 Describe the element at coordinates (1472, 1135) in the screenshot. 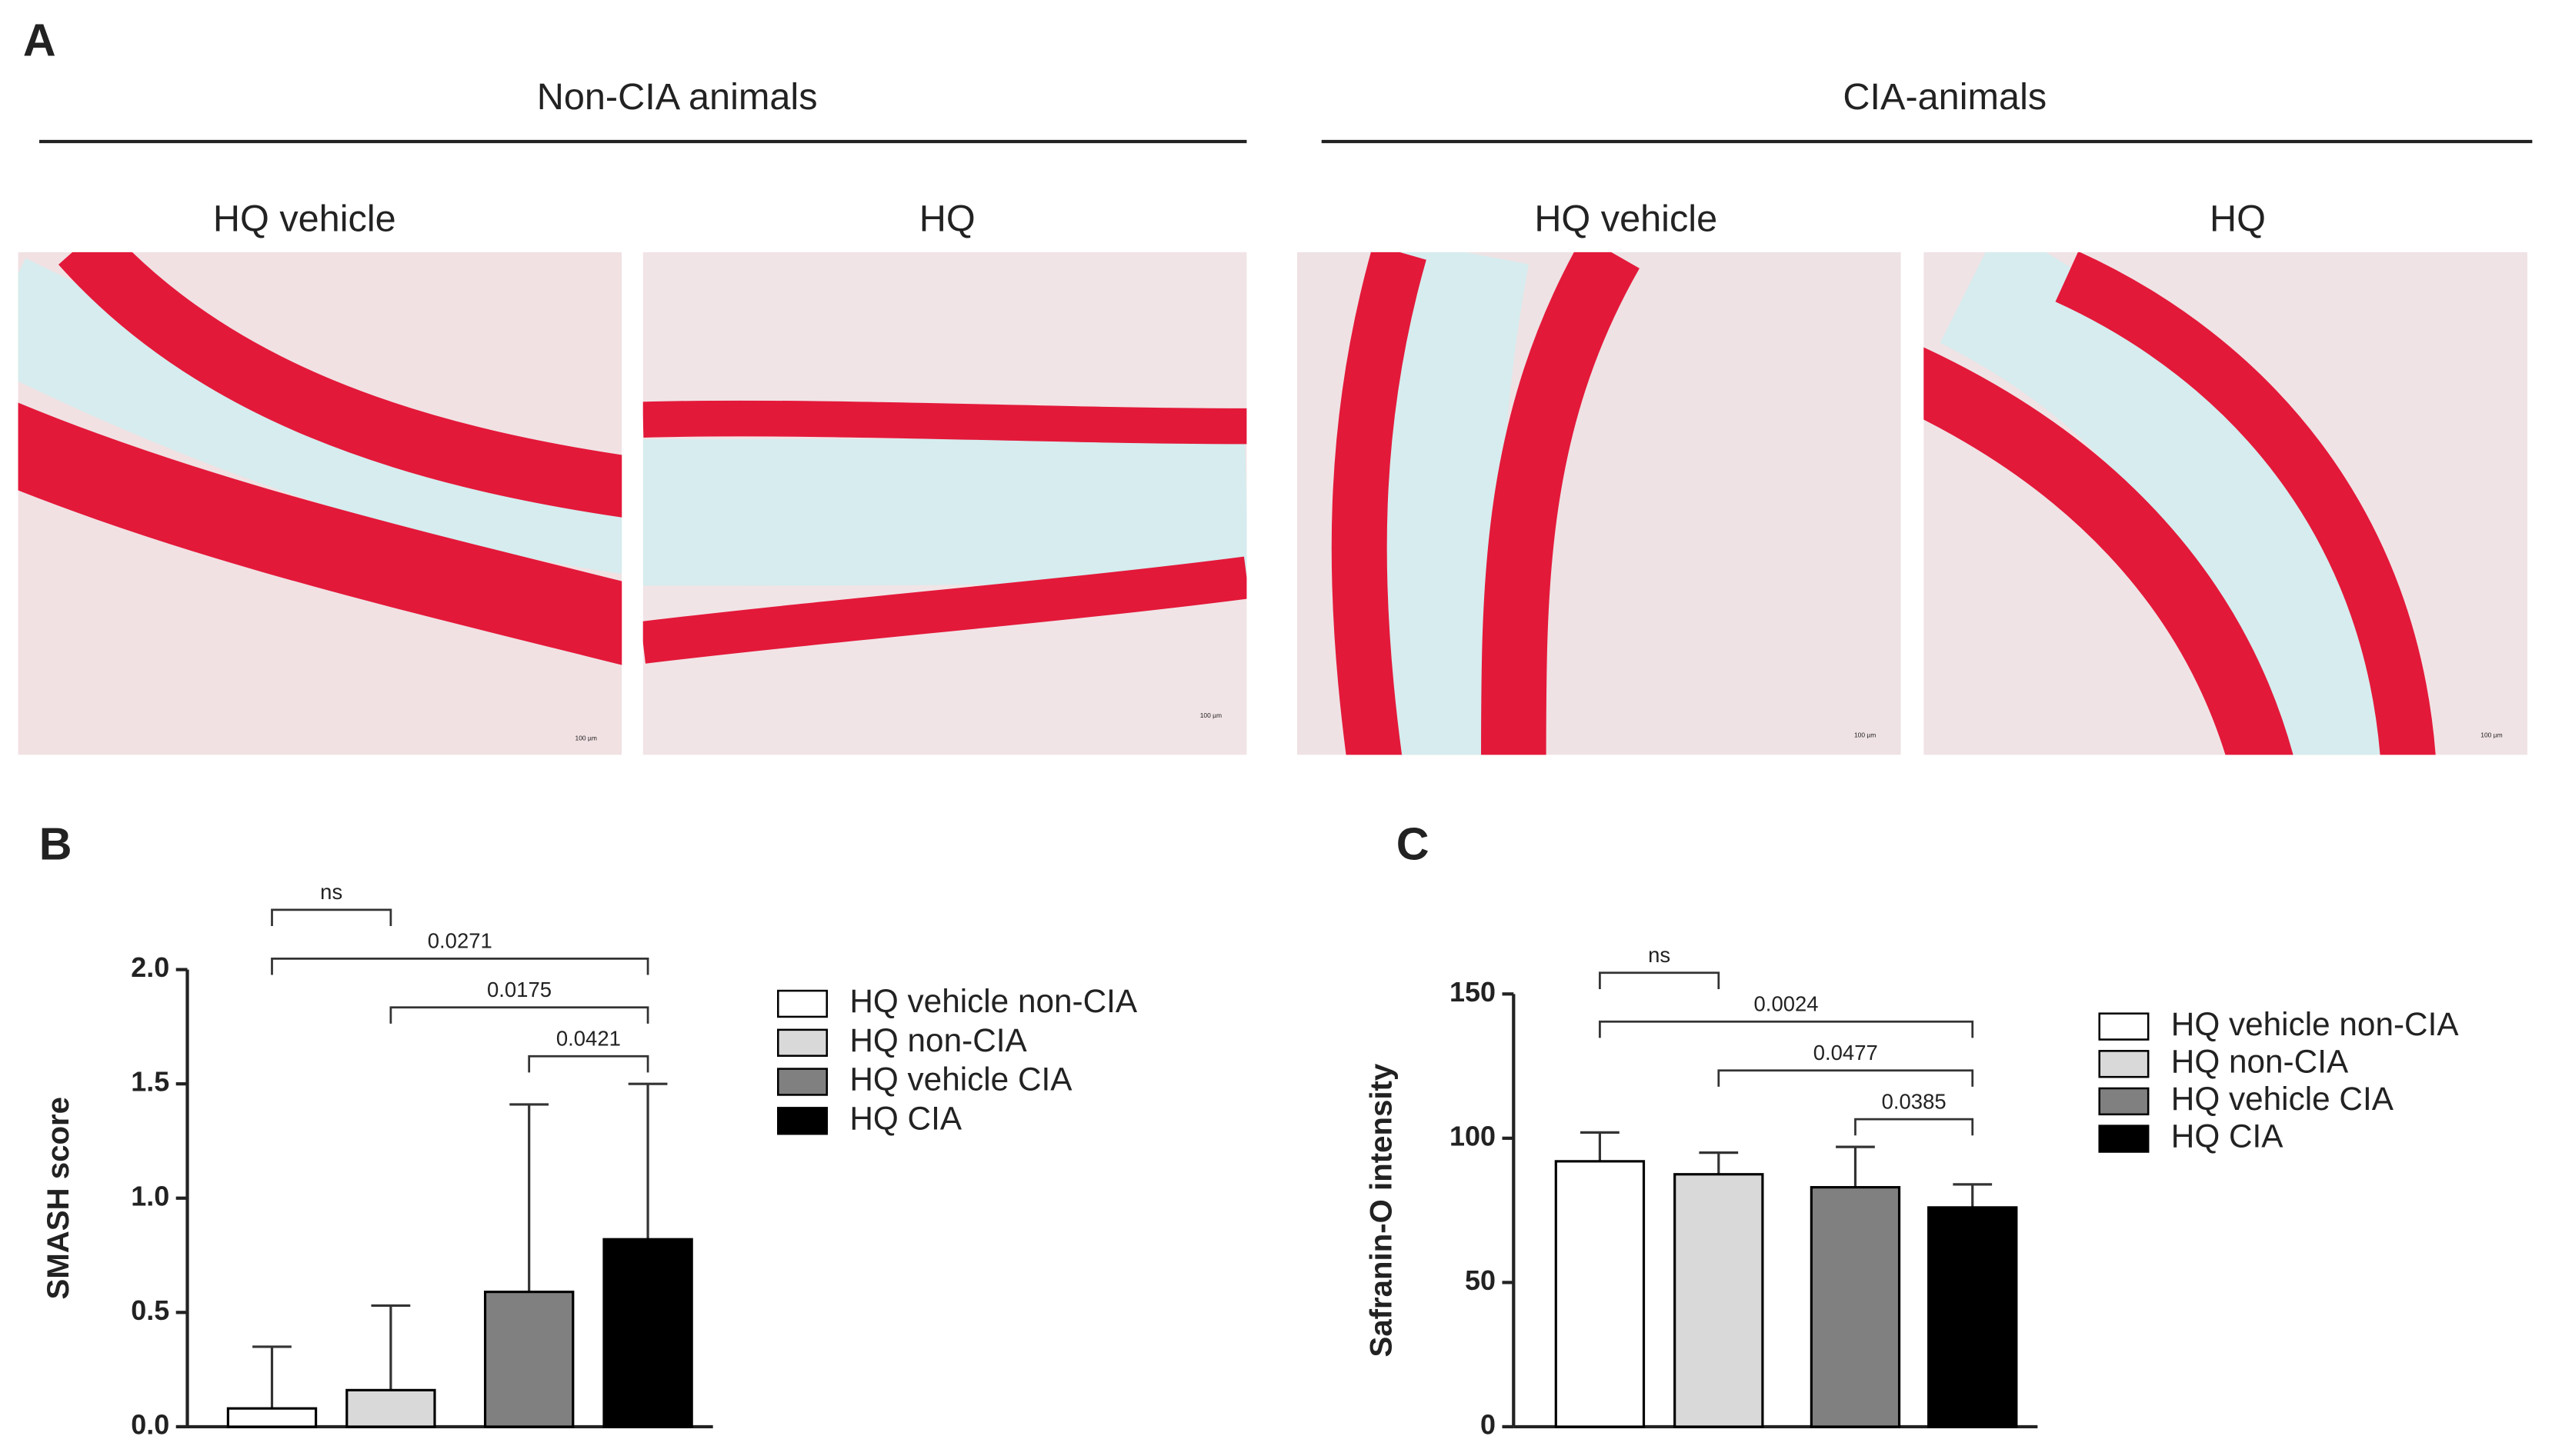

I see `y-tick-label: 100` at that location.